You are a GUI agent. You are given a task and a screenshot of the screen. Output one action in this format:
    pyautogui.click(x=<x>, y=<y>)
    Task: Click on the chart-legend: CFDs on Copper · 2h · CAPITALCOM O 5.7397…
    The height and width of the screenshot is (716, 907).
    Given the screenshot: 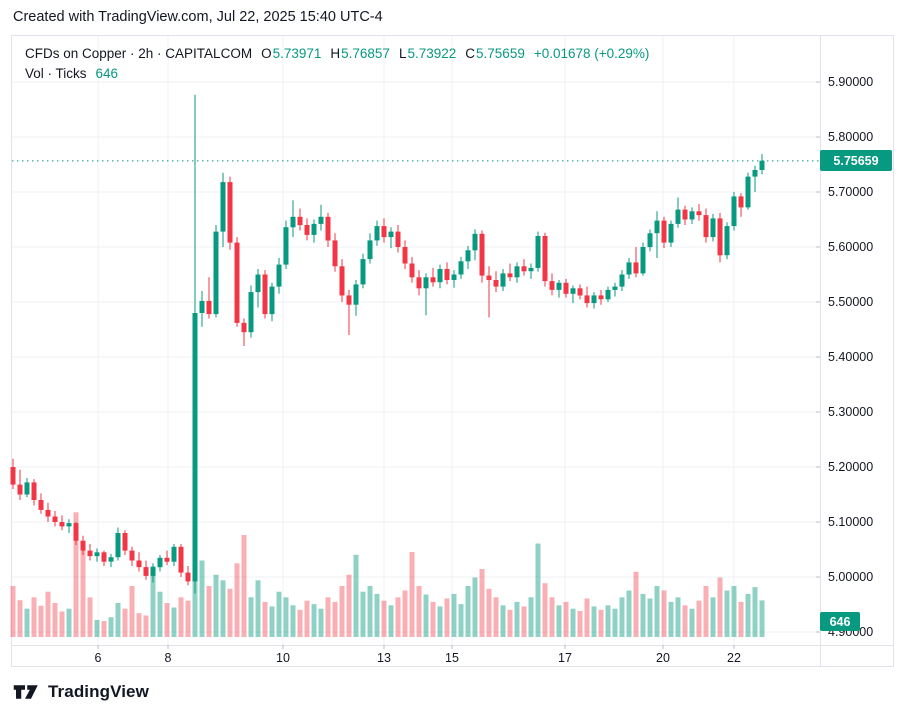 What is the action you would take?
    pyautogui.click(x=337, y=64)
    